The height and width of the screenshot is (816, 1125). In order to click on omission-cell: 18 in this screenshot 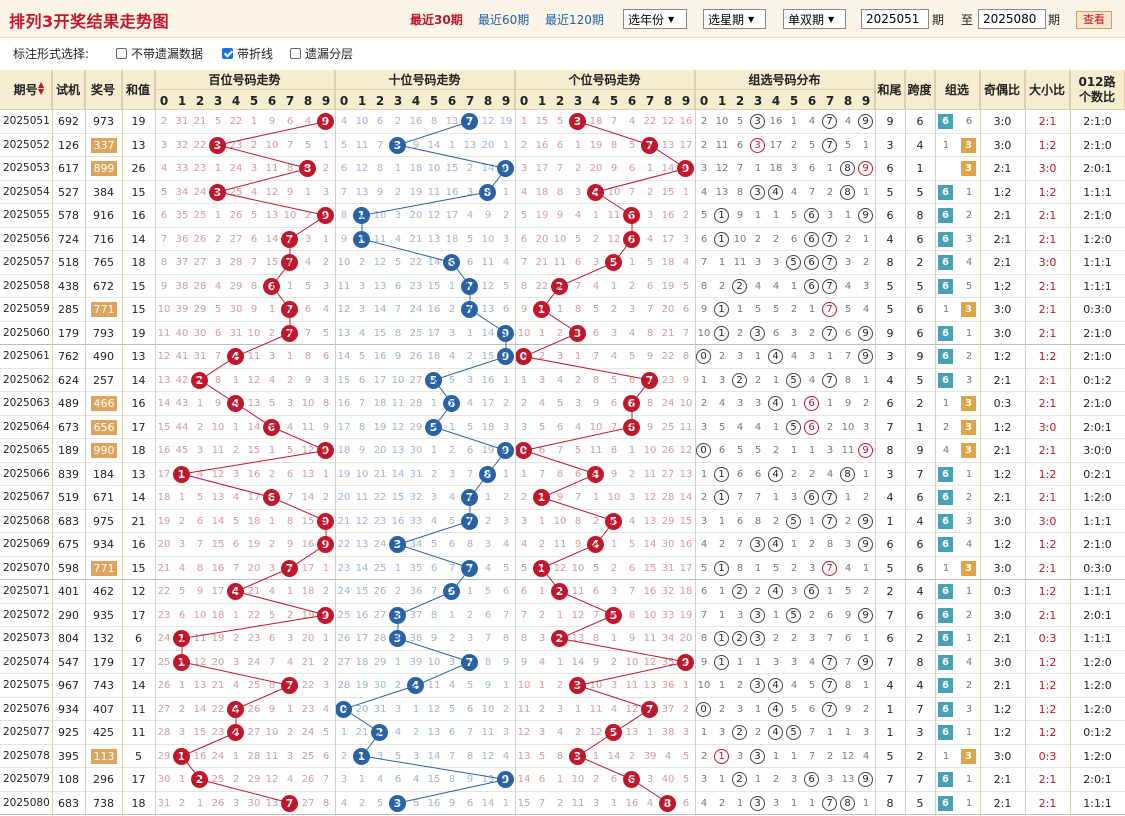, I will do `click(254, 521)`.